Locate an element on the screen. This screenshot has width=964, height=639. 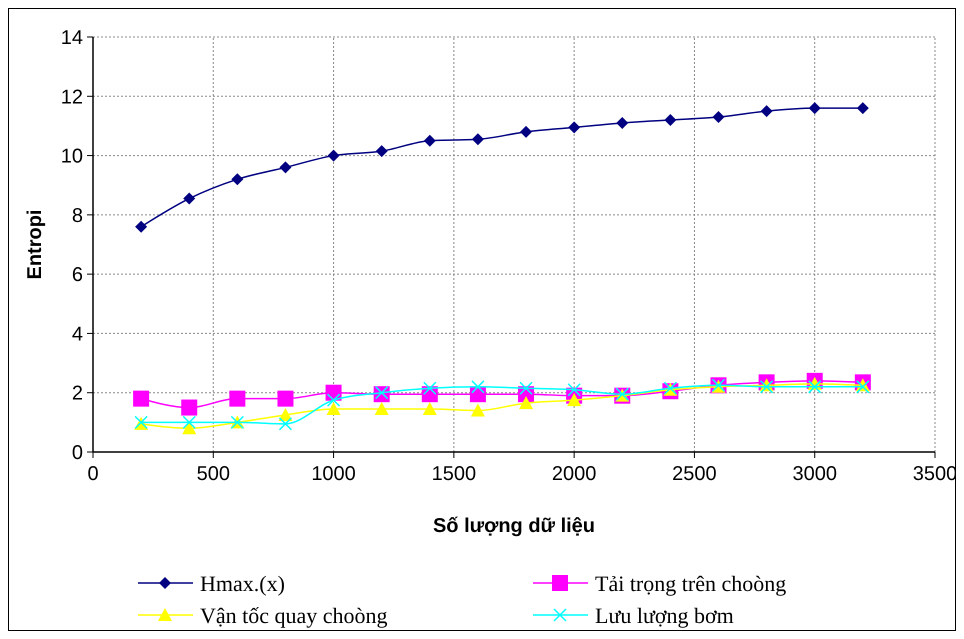
y-tick-label: 10 is located at coordinates (71, 157).